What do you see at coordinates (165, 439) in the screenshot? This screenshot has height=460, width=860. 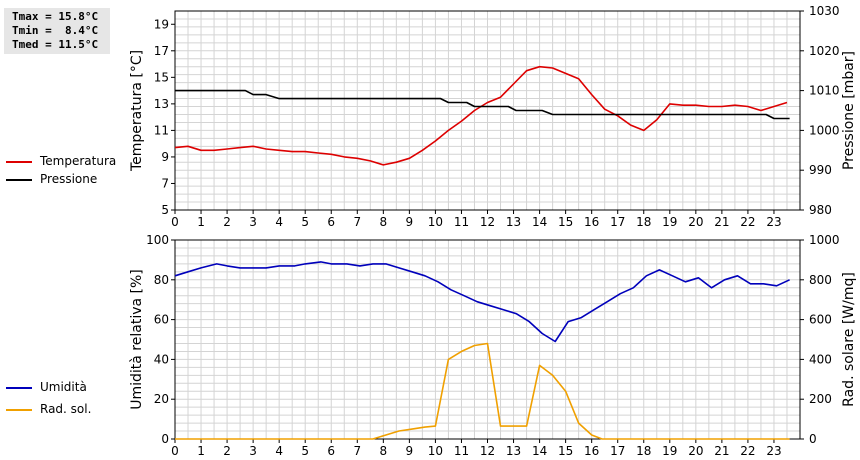 I see `y-left-tick-label: 0` at bounding box center [165, 439].